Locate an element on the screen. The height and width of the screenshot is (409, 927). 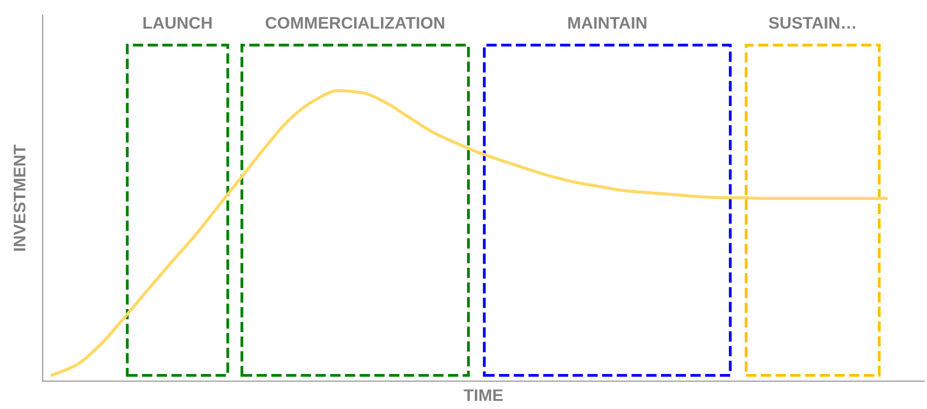
y-axis-title: INVESTMENT is located at coordinates (20, 197).